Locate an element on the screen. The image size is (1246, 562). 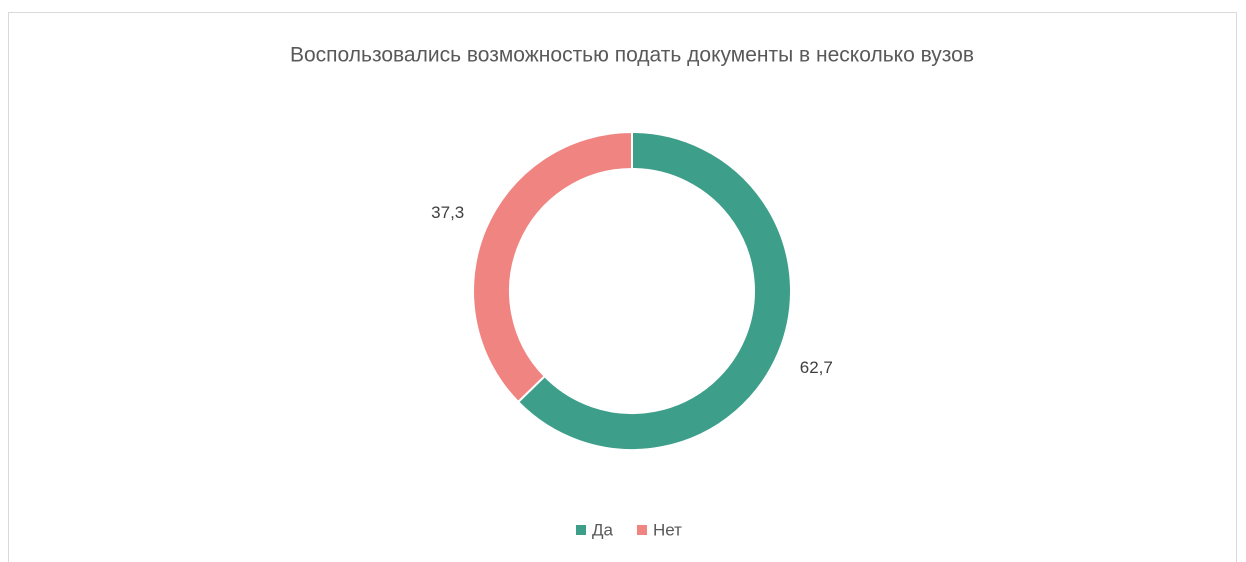
legend-label: Да is located at coordinates (603, 529).